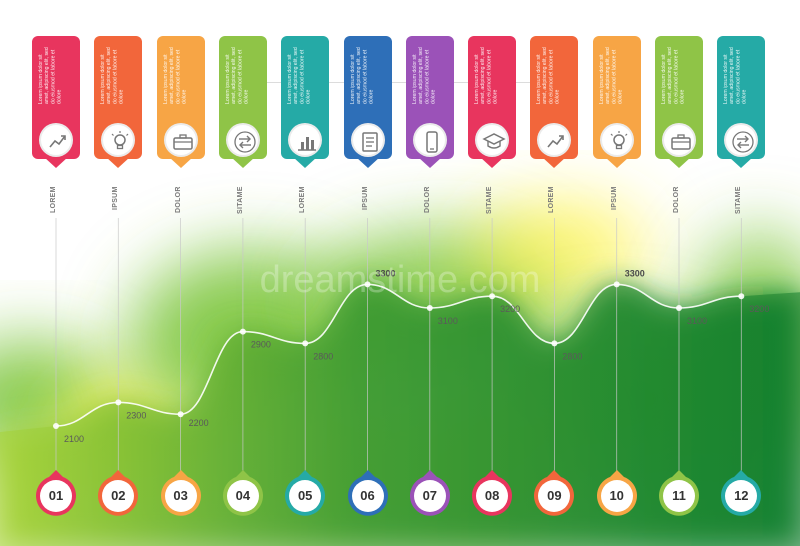 The width and height of the screenshot is (800, 546). Describe the element at coordinates (759, 309) in the screenshot. I see `value-label-12: 3200` at that location.